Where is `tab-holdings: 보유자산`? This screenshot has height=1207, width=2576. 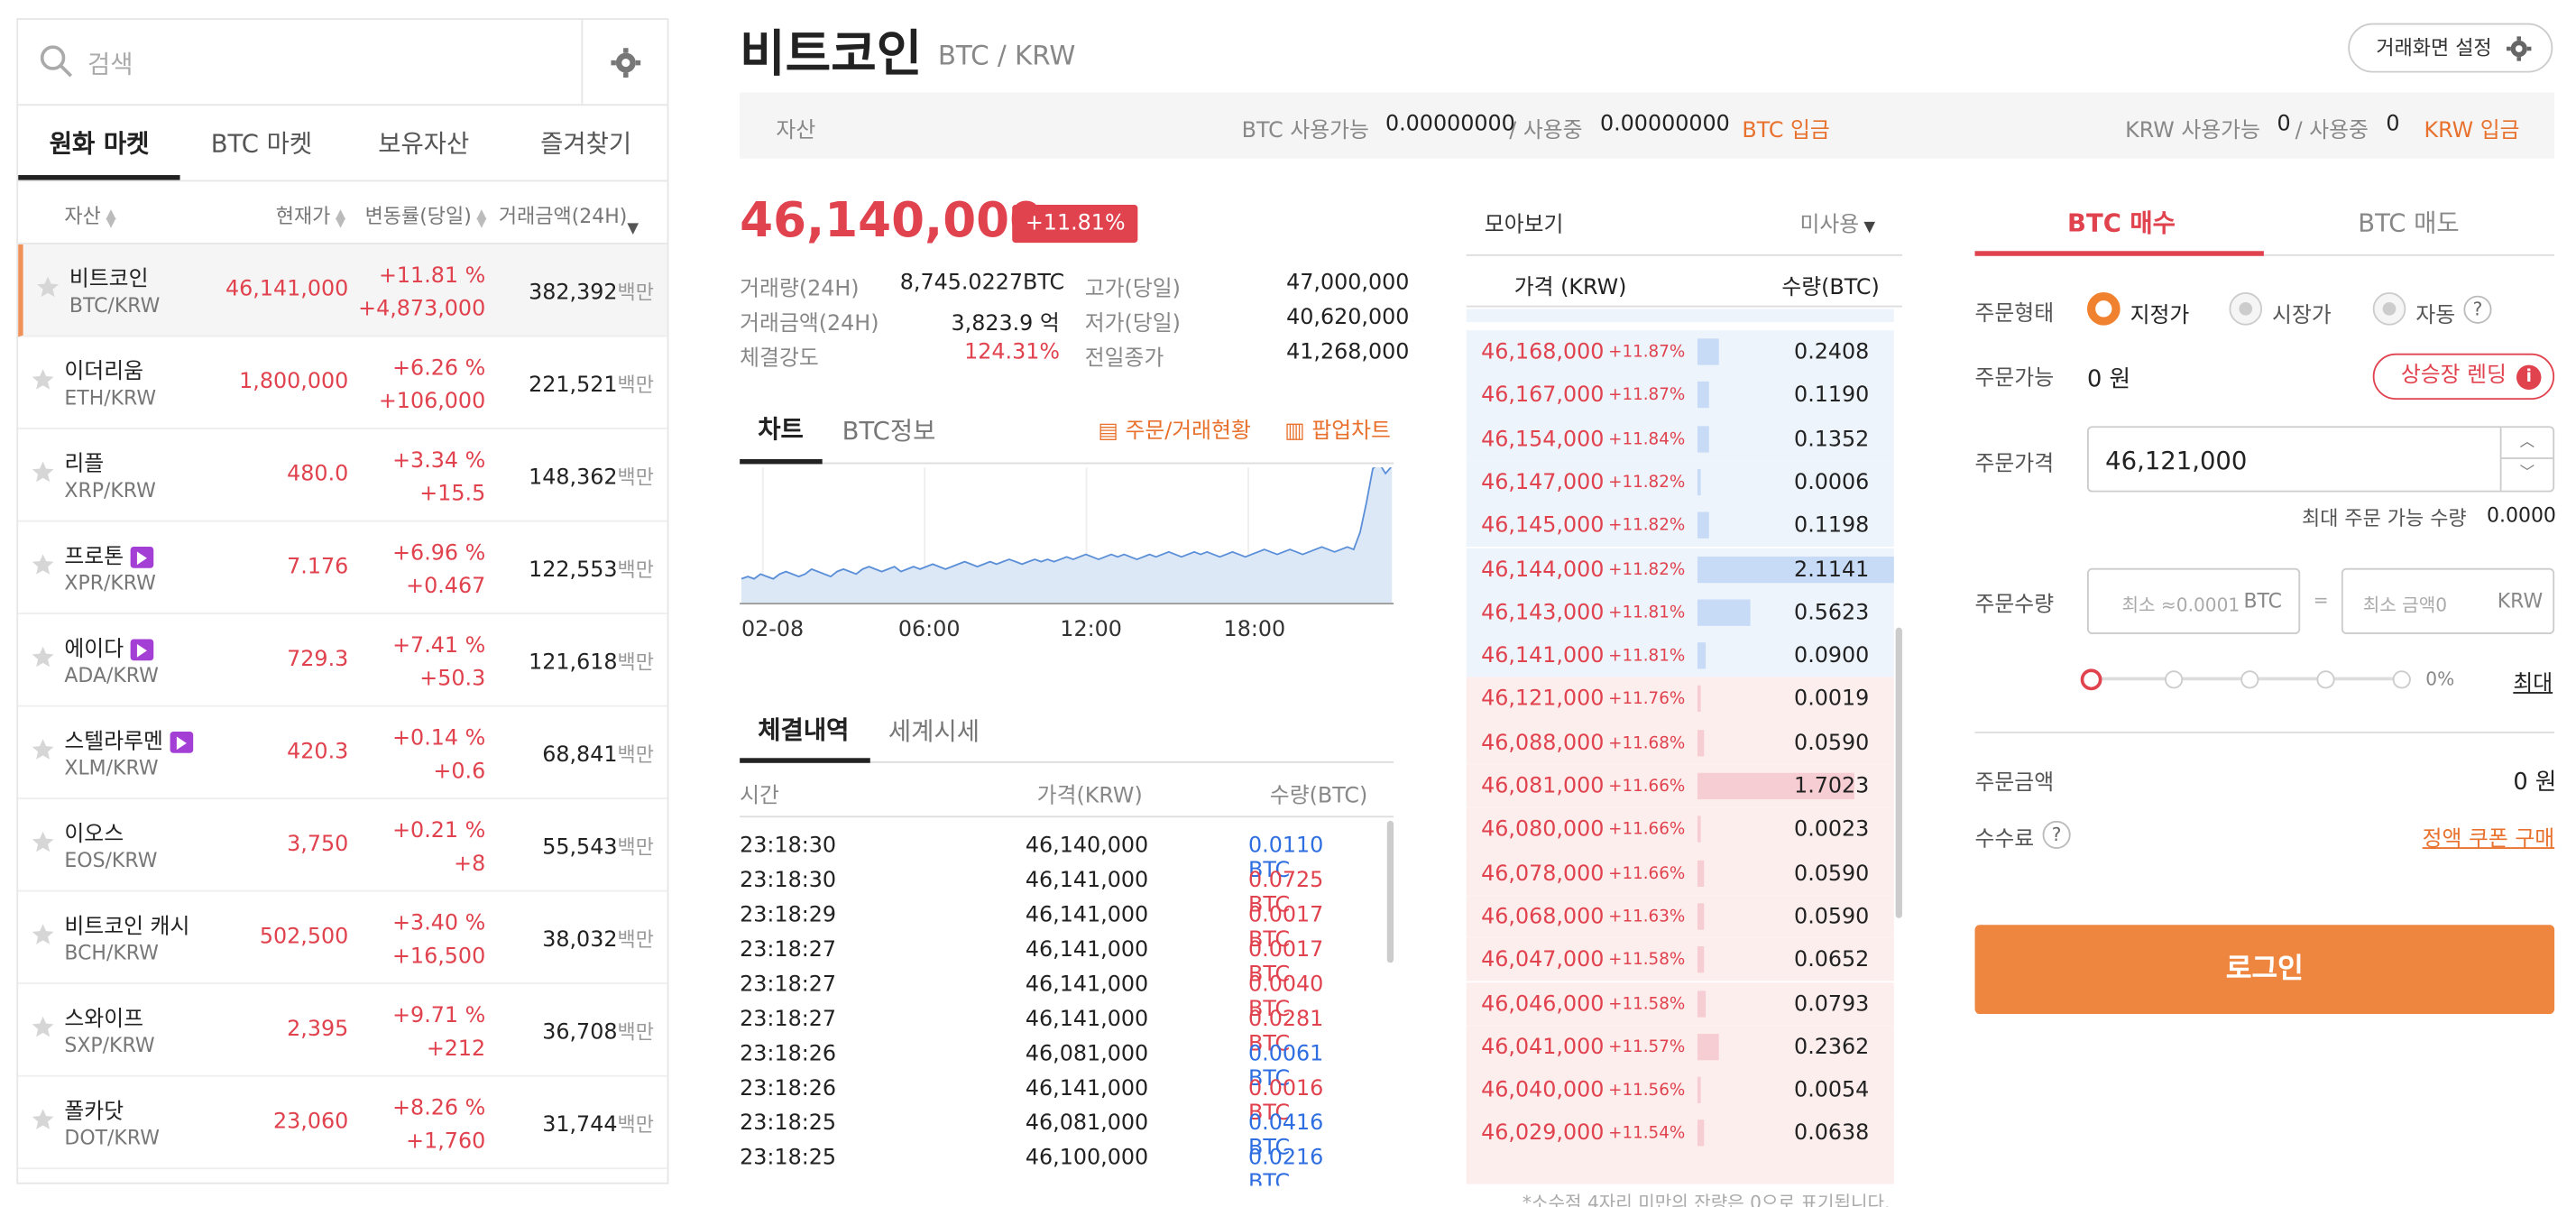 tab-holdings: 보유자산 is located at coordinates (424, 143).